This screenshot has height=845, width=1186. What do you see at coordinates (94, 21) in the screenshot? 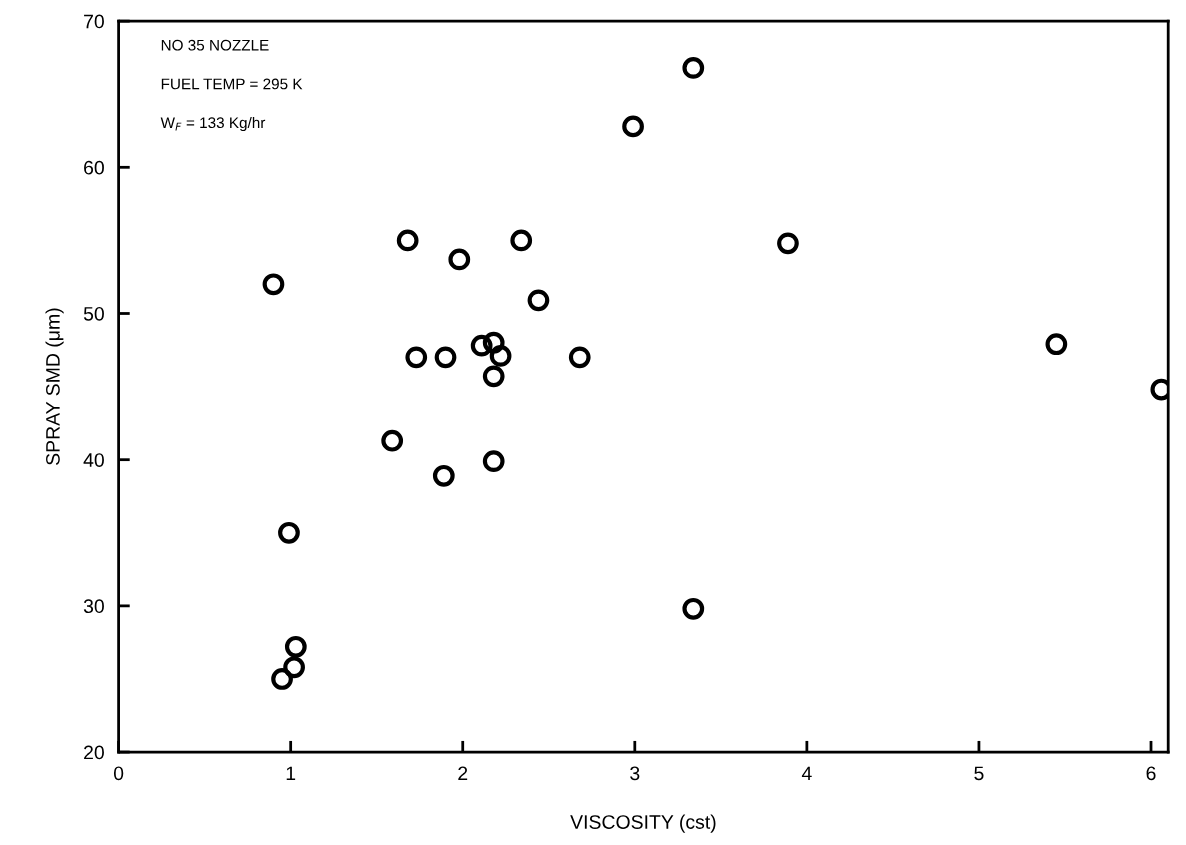
I see `y-tick-label: 70` at bounding box center [94, 21].